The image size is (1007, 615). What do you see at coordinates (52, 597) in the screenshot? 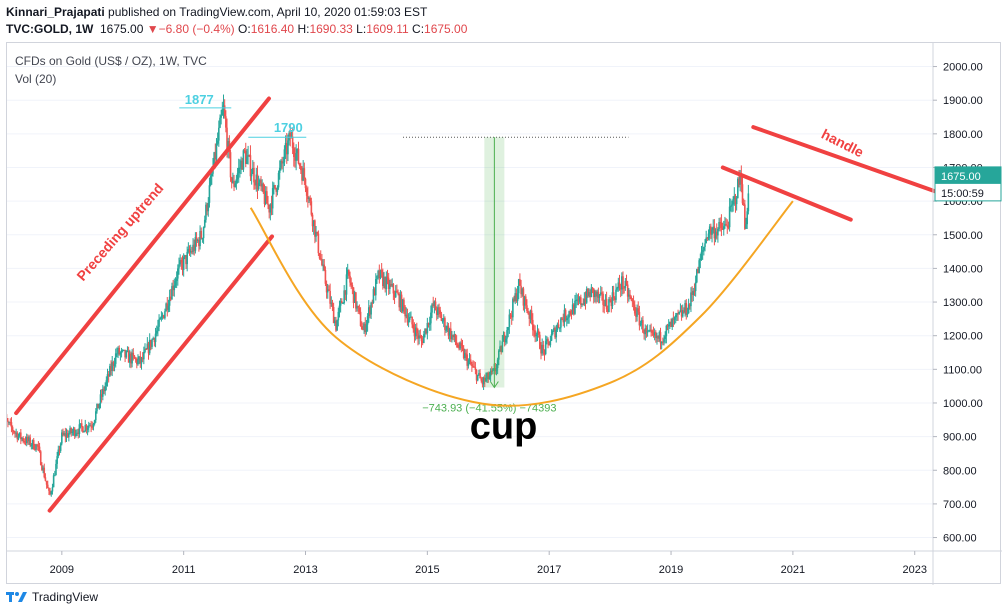
I see `tradingview-footer: TradingView` at bounding box center [52, 597].